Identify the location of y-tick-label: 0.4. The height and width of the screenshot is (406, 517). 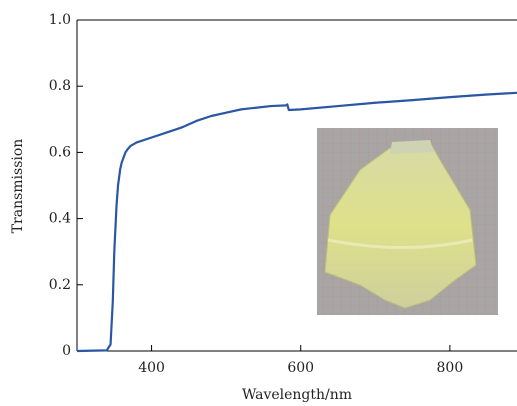
(60, 219).